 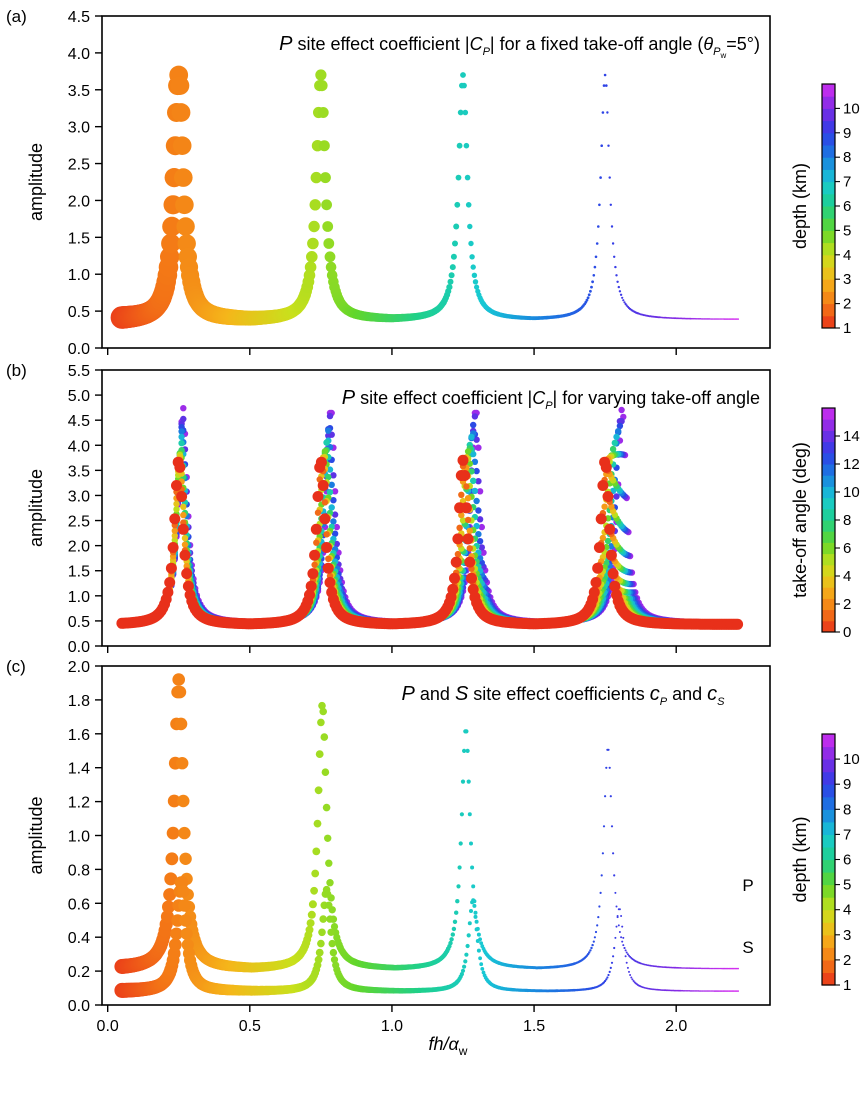 I want to click on colorbar-tick-label: 10, so click(x=851, y=108).